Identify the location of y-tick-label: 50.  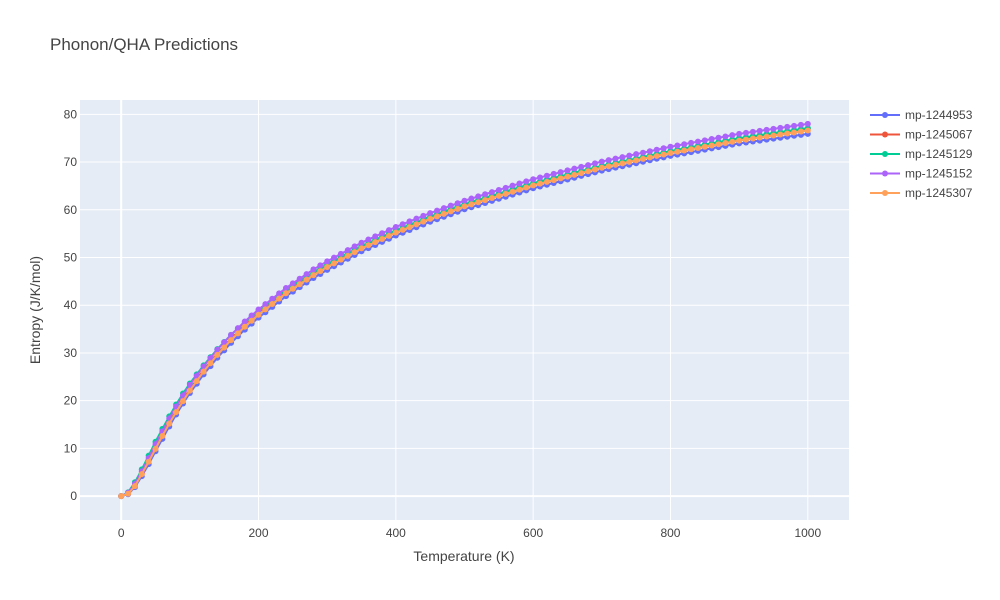
(71, 258).